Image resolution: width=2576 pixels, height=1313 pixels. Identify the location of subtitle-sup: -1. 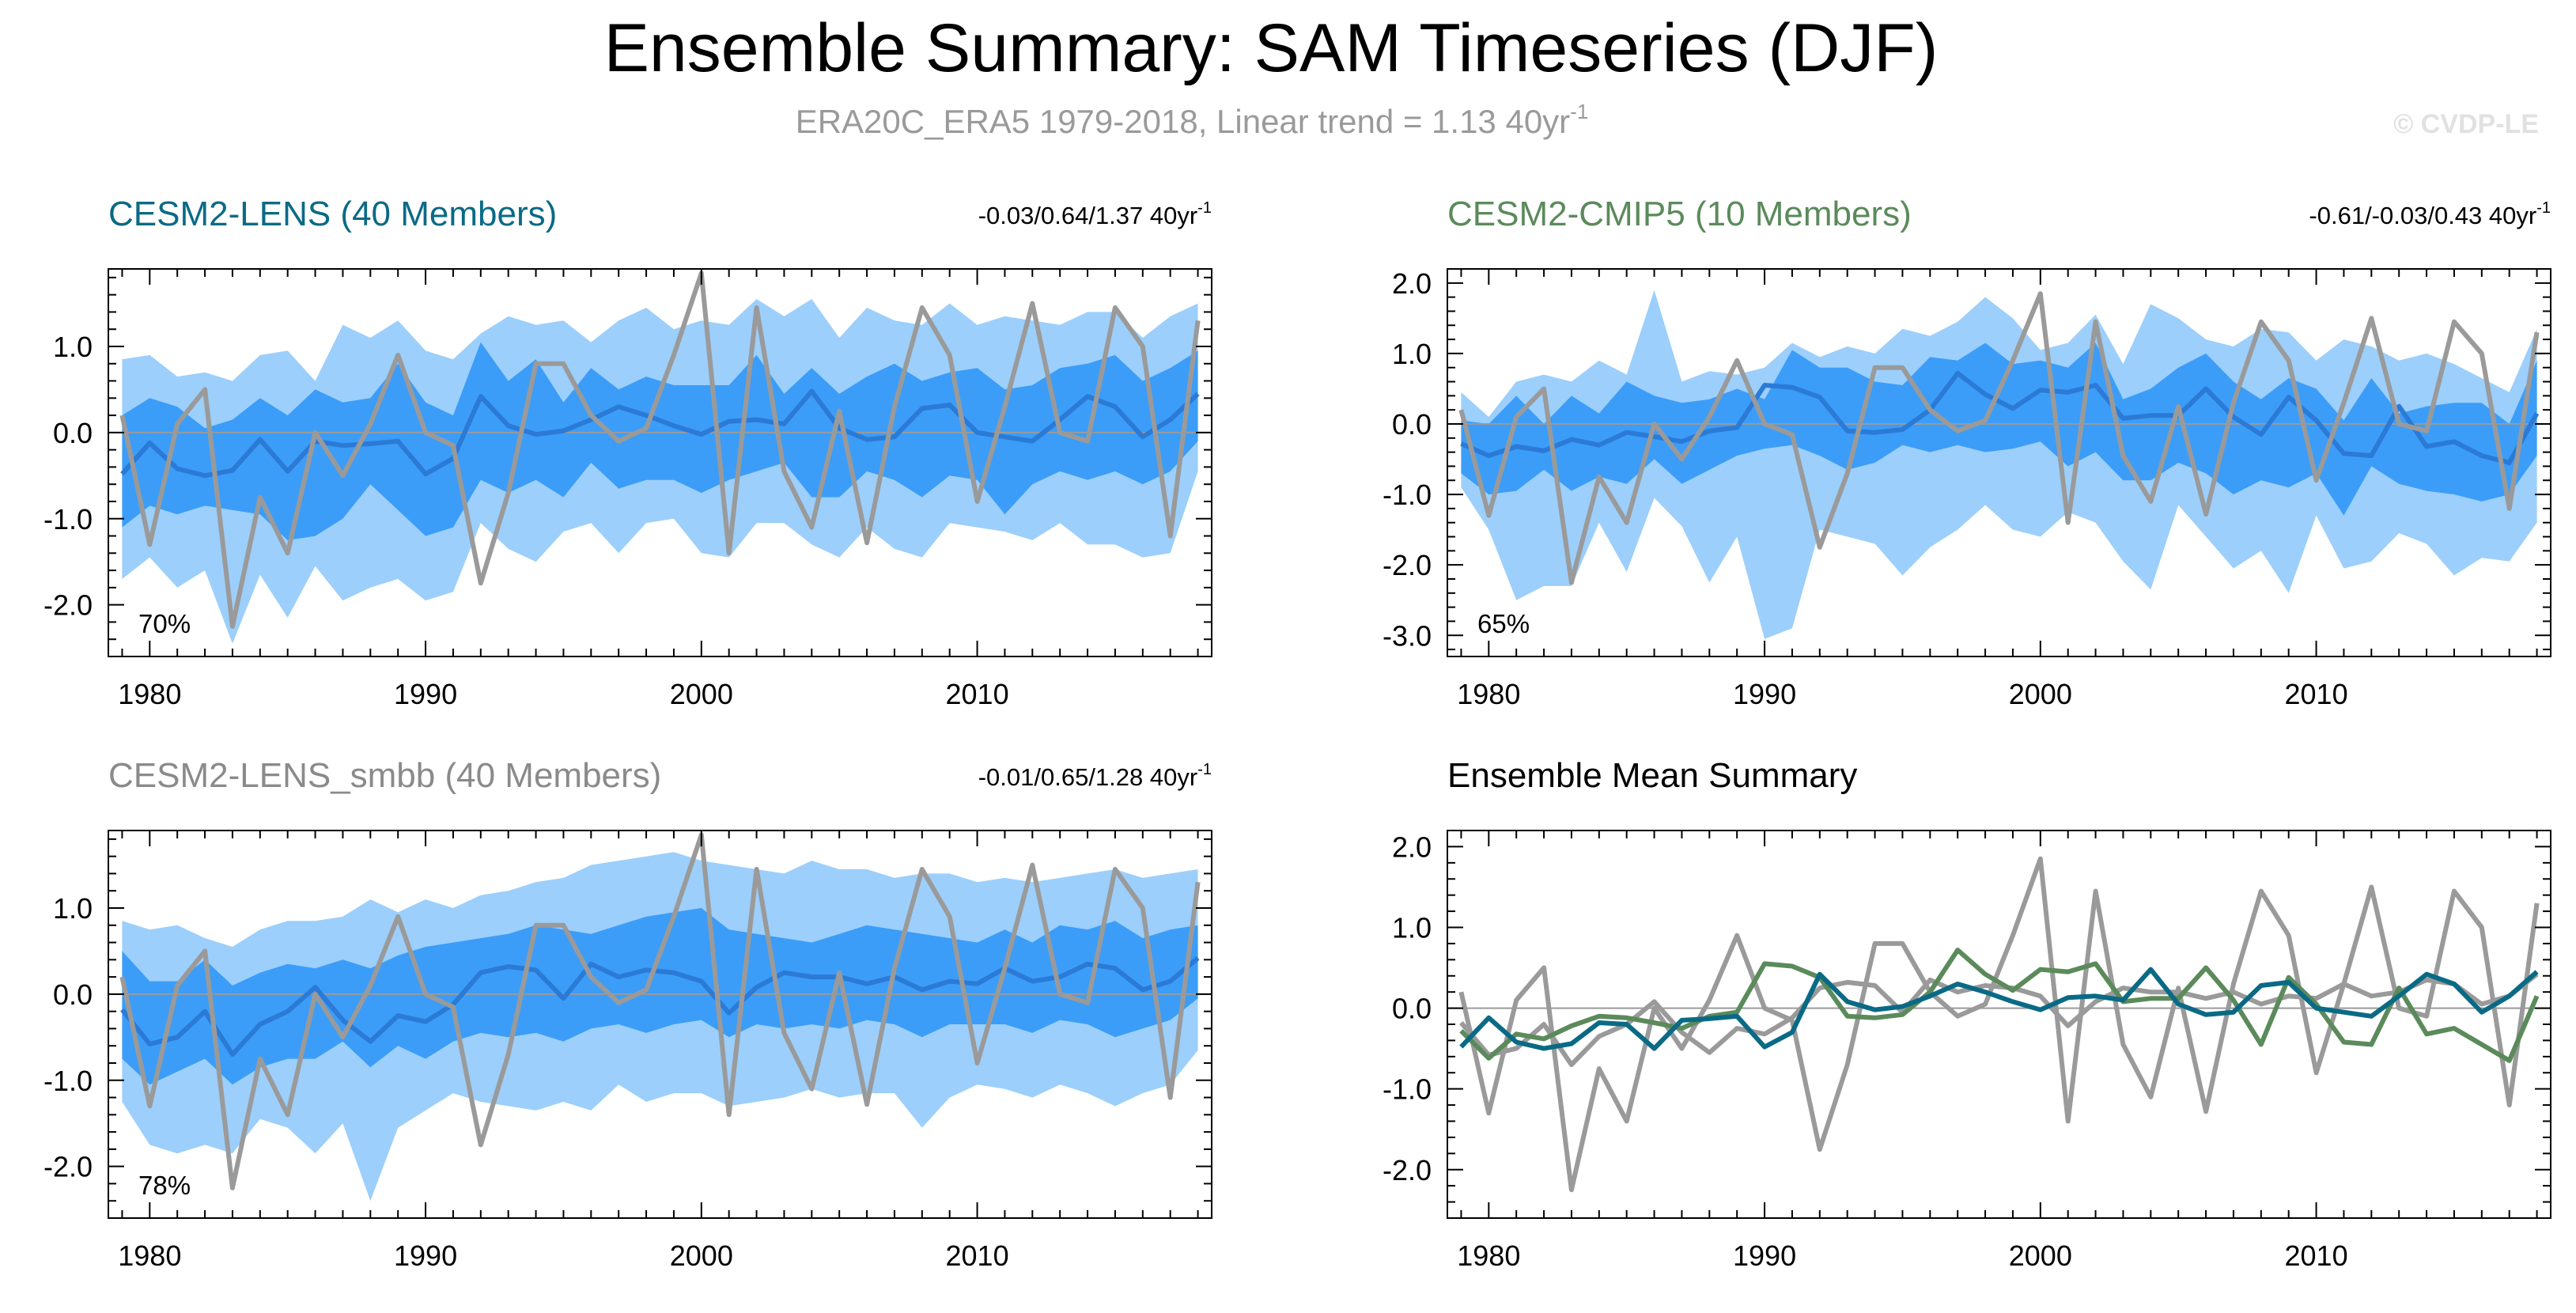
(1579, 111).